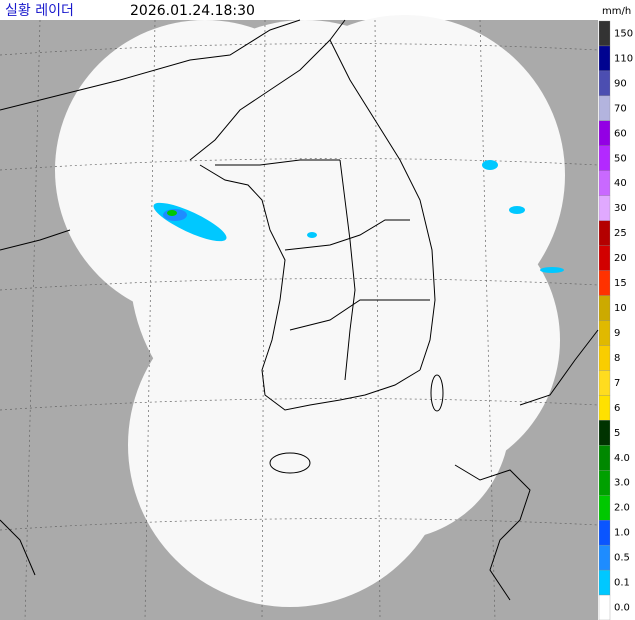 The image size is (635, 620). What do you see at coordinates (620, 108) in the screenshot?
I see `legend-label: 70` at bounding box center [620, 108].